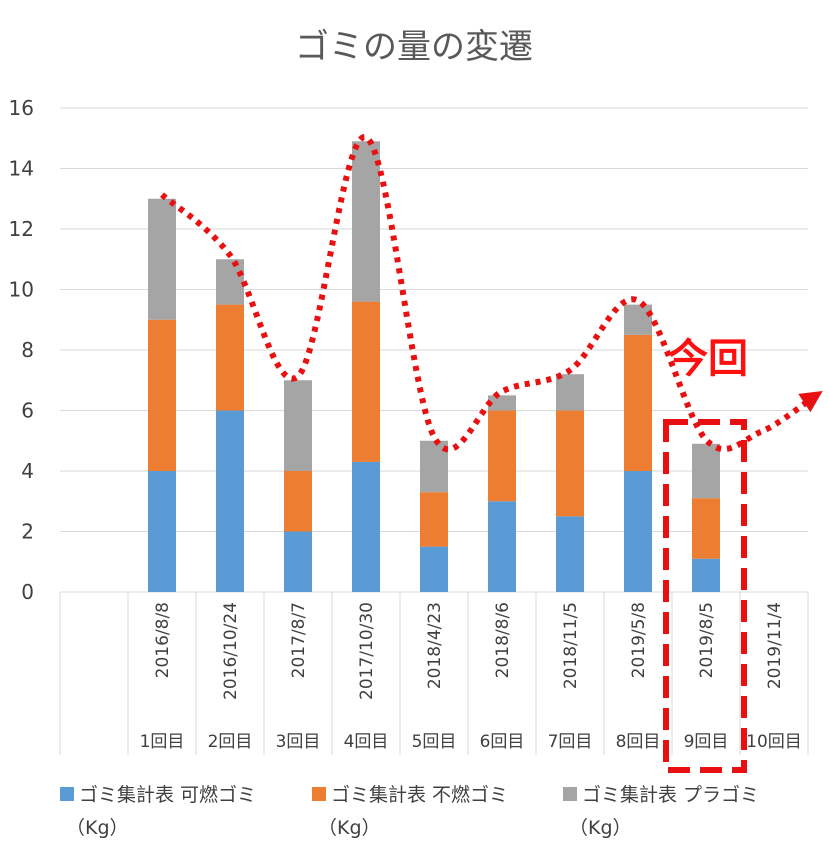 Image resolution: width=829 pixels, height=855 pixels. Describe the element at coordinates (27, 350) in the screenshot. I see `y-tick-label: 8` at that location.